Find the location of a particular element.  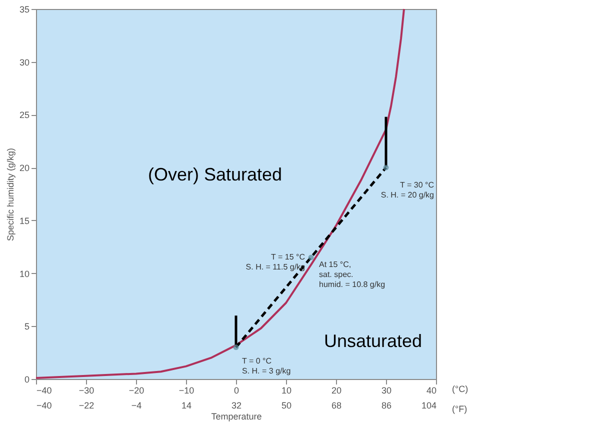

x-axis-title: Temperature is located at coordinates (236, 417).